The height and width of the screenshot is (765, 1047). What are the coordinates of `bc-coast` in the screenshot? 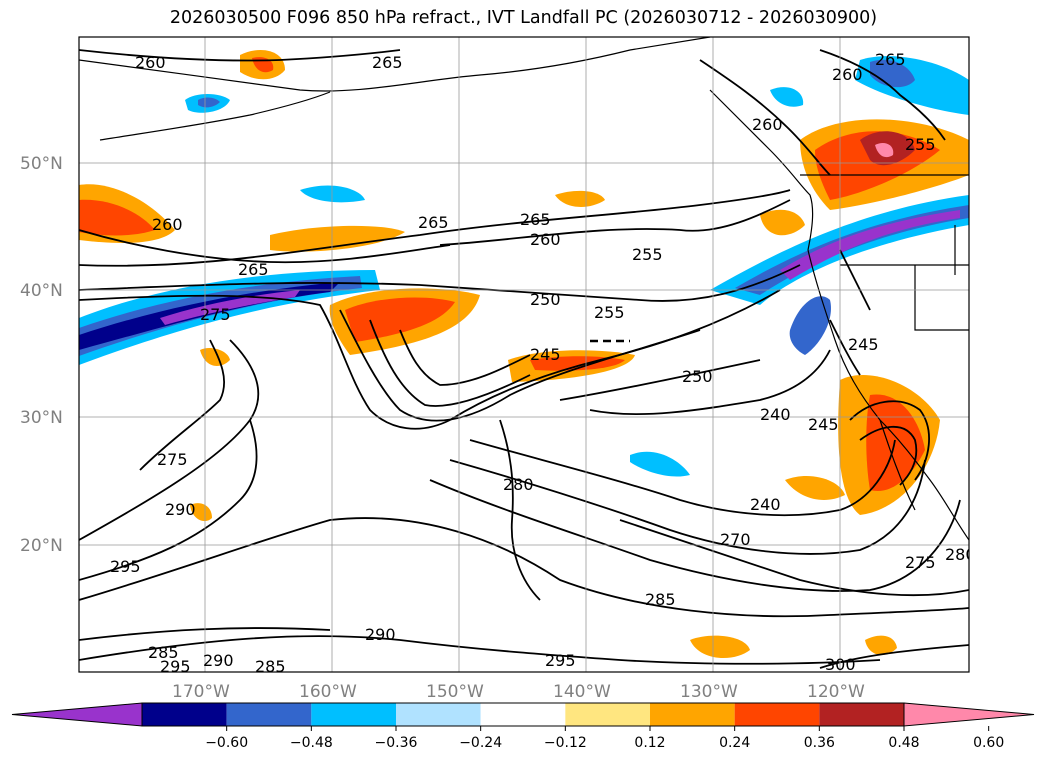 It's located at (761, 170).